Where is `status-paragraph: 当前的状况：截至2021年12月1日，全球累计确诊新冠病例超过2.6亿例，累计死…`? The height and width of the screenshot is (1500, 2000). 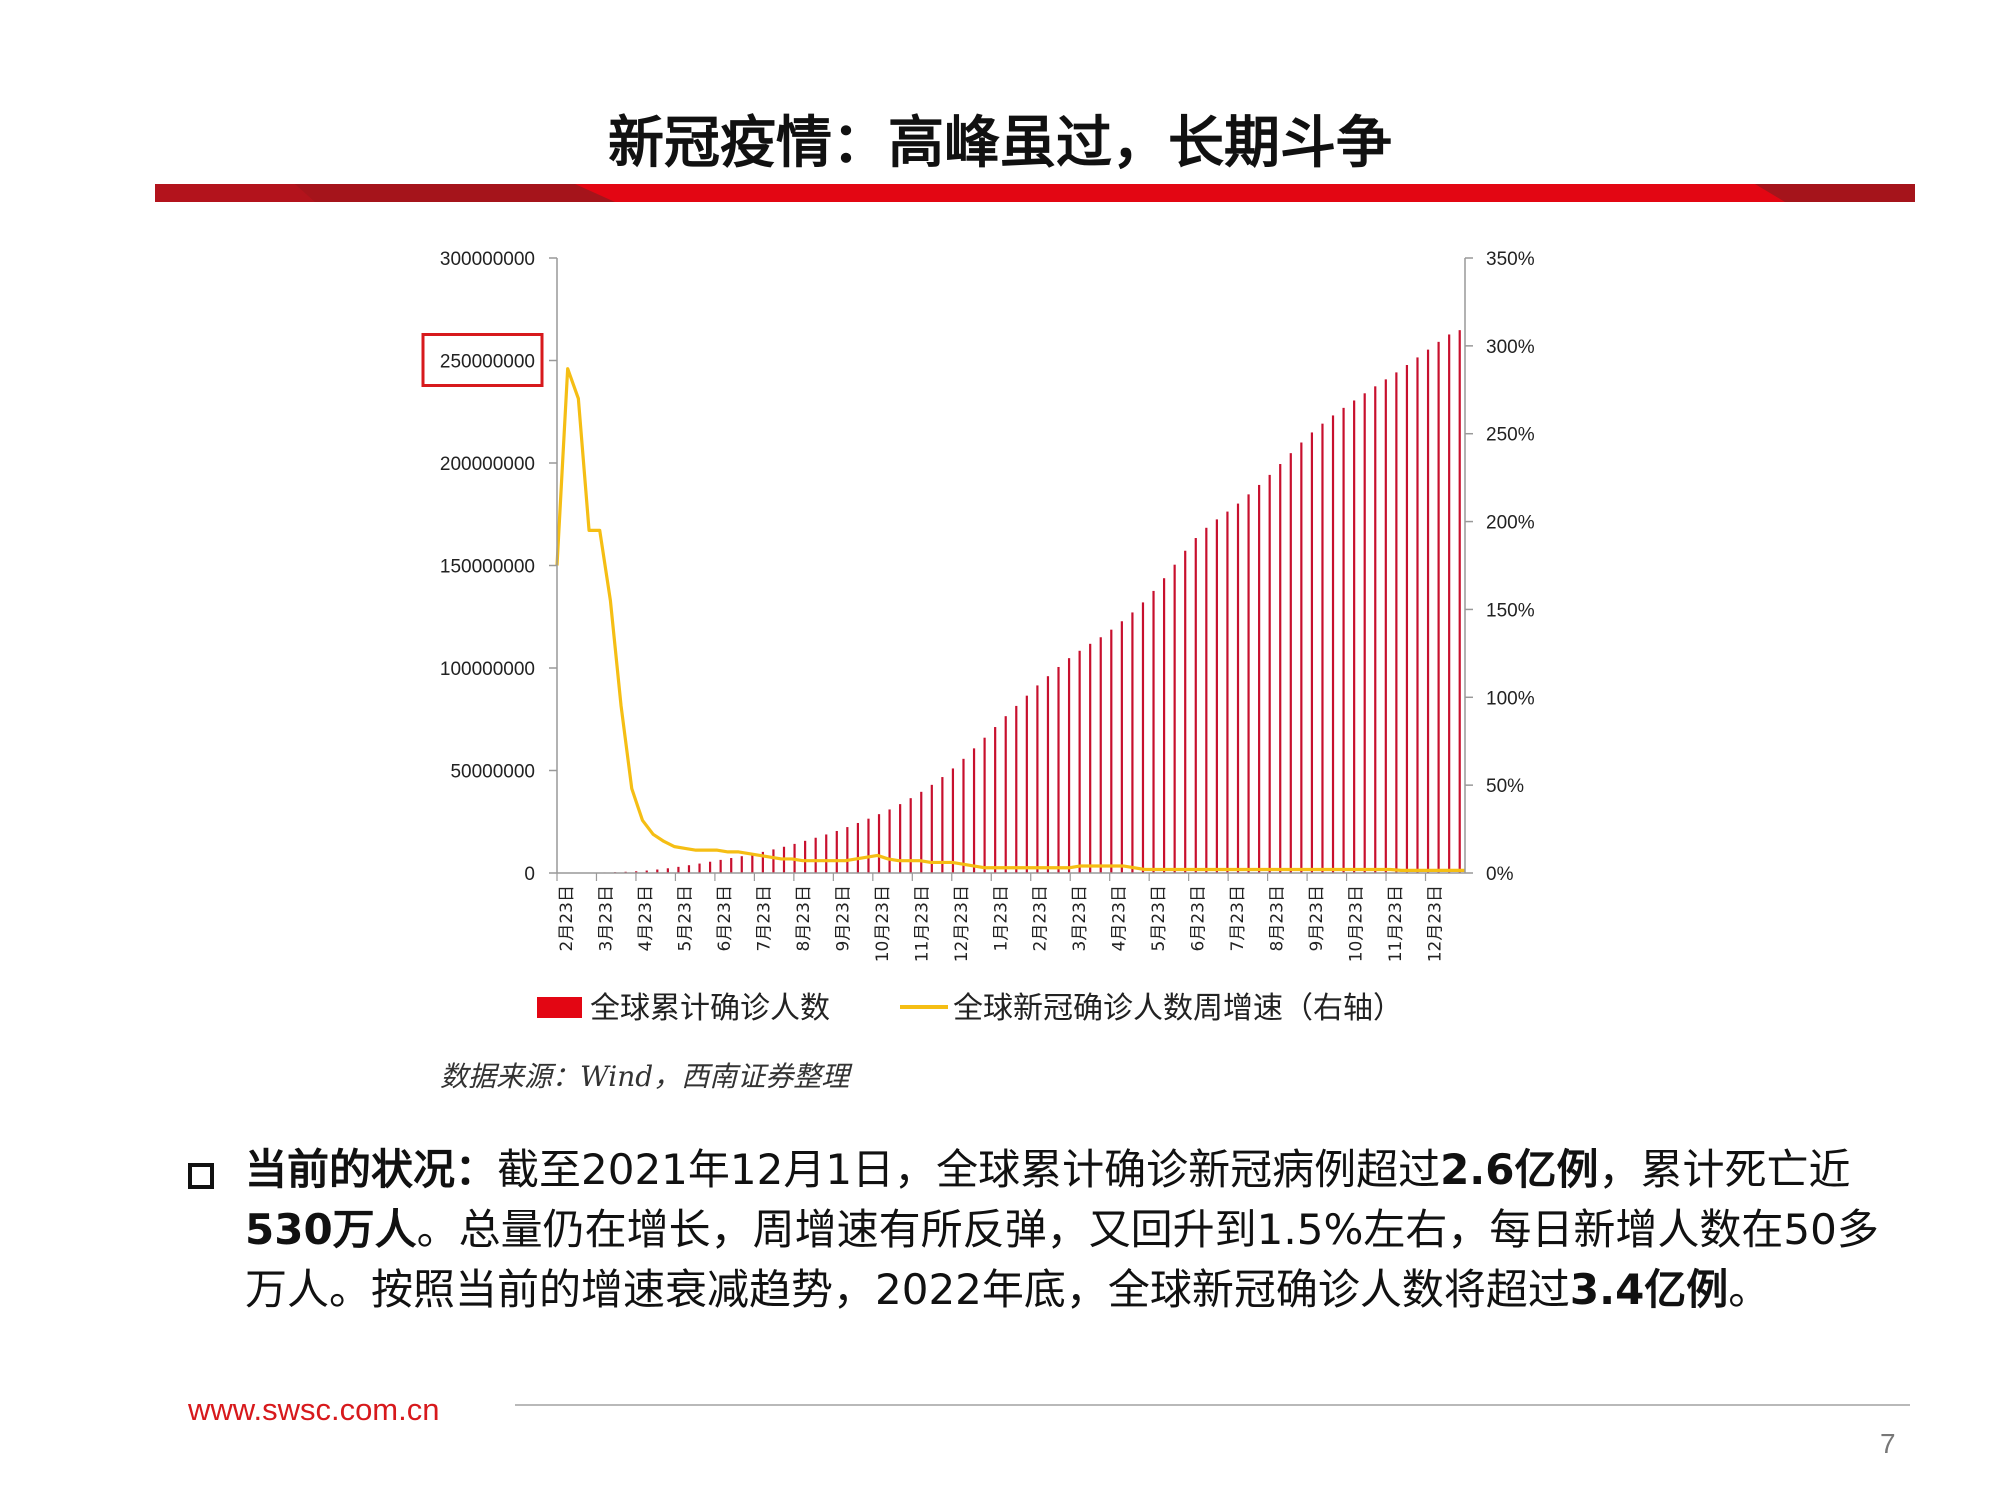 status-paragraph: 当前的状况：截至2021年12月1日，全球累计确诊新冠病例超过2.6亿例，累计死… is located at coordinates (1070, 1230).